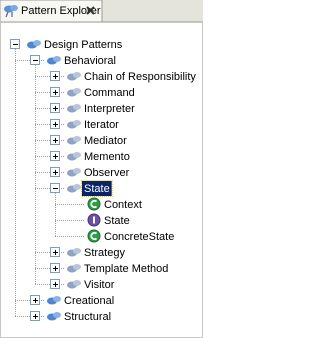 The width and height of the screenshot is (320, 338). What do you see at coordinates (99, 285) in the screenshot?
I see `tree-item-label: Visitor` at bounding box center [99, 285].